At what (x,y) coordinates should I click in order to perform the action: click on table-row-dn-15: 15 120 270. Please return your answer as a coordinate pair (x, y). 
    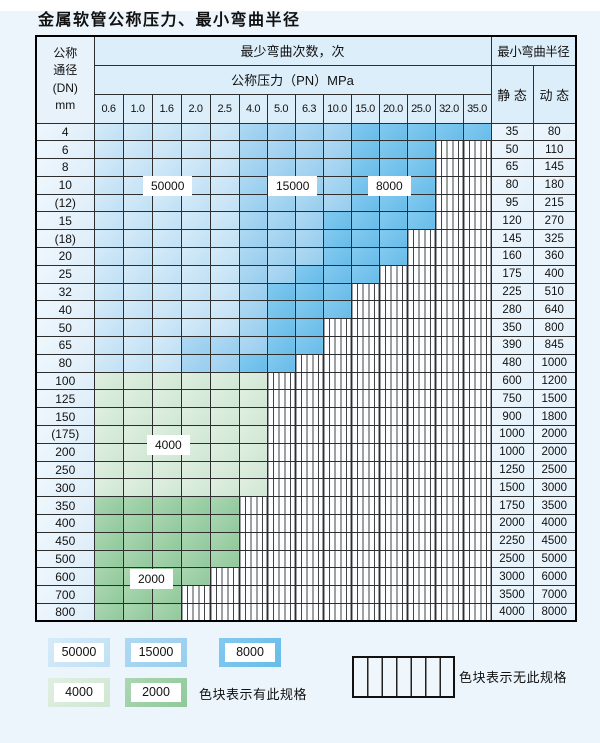
    Looking at the image, I should click on (306, 221).